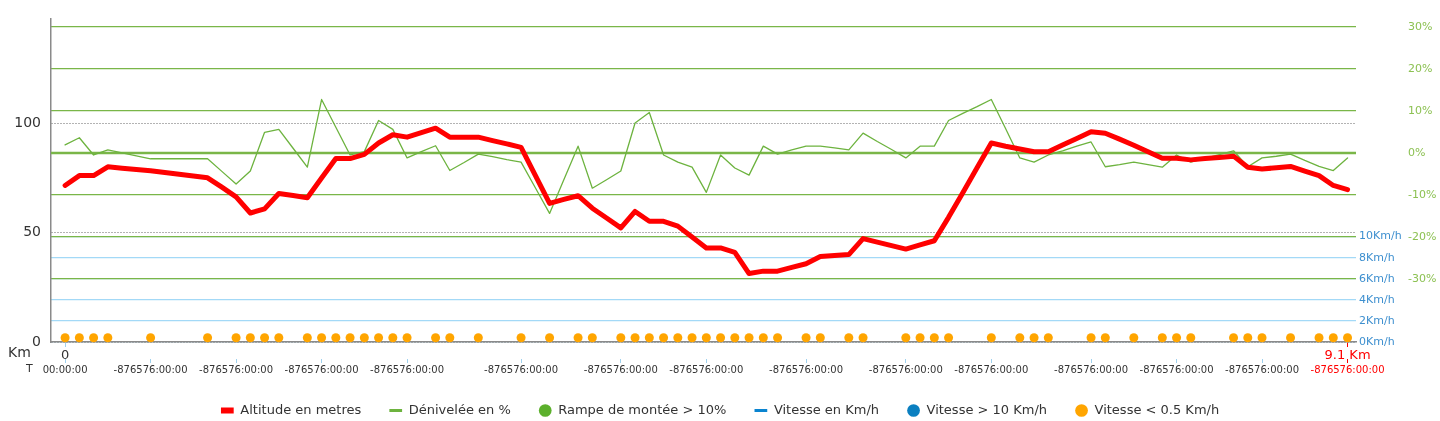 This screenshot has width=1440, height=421. Describe the element at coordinates (1380, 236) in the screenshot. I see `y3-tick-label: 10Km/h` at that location.